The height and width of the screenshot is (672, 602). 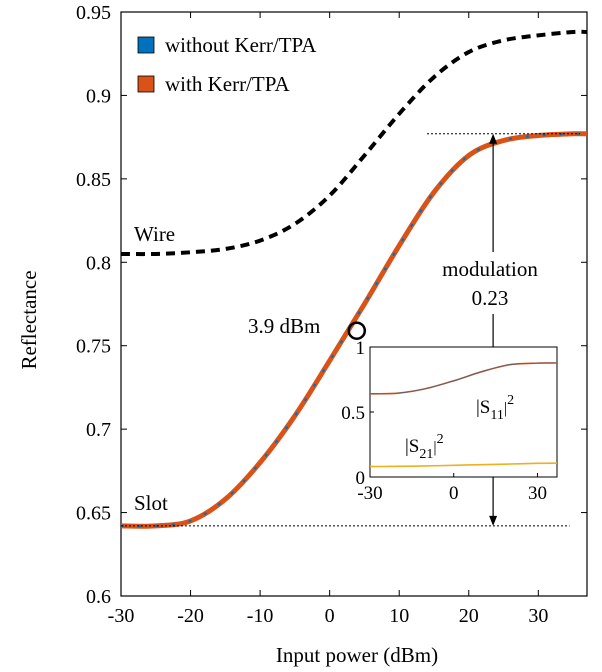 What do you see at coordinates (493, 520) in the screenshot?
I see `modulation-arrowhead-down` at bounding box center [493, 520].